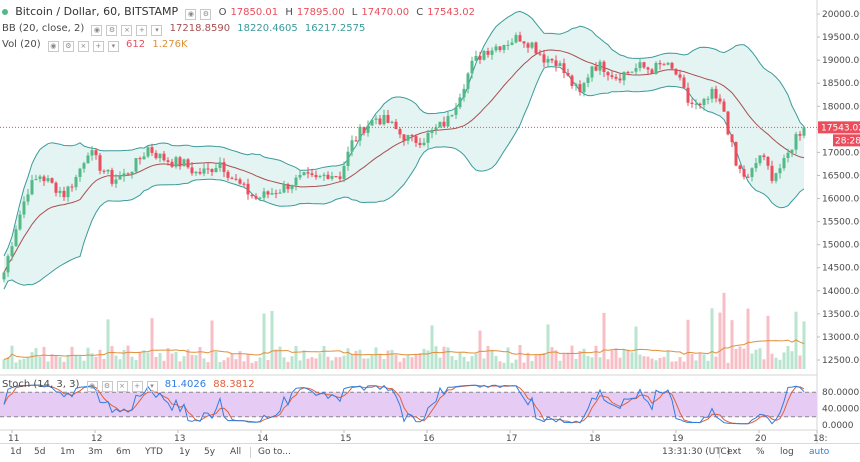 The image size is (860, 462). Describe the element at coordinates (267, 28) in the screenshot. I see `bb-upper-value: 18220.4605` at that location.